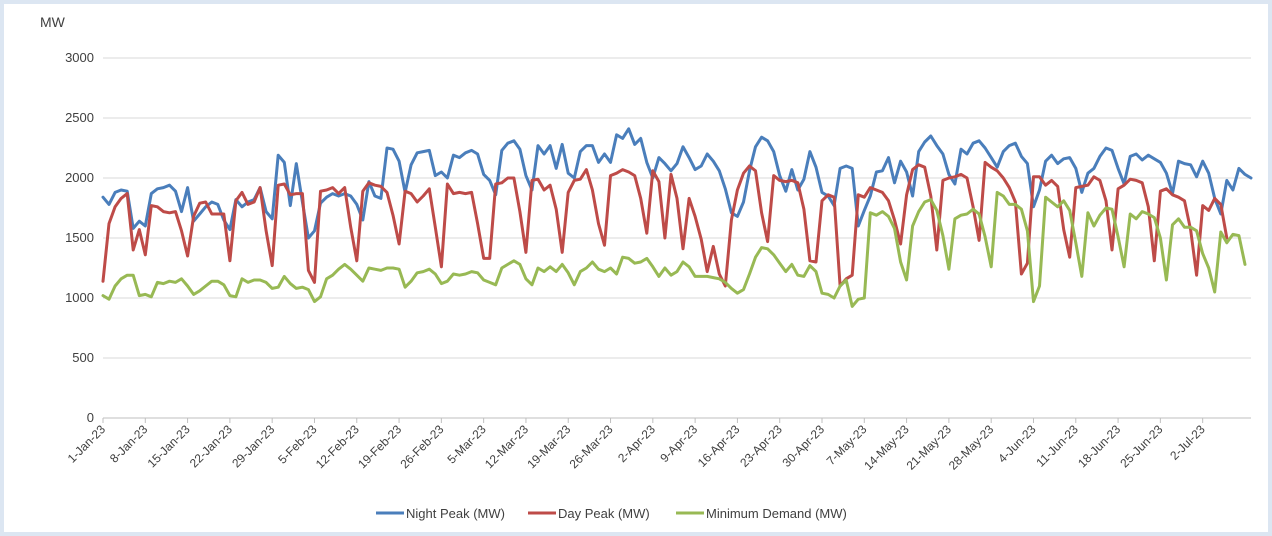 The image size is (1272, 536). Describe the element at coordinates (79, 57) in the screenshot. I see `y-tick-label: 3000` at that location.